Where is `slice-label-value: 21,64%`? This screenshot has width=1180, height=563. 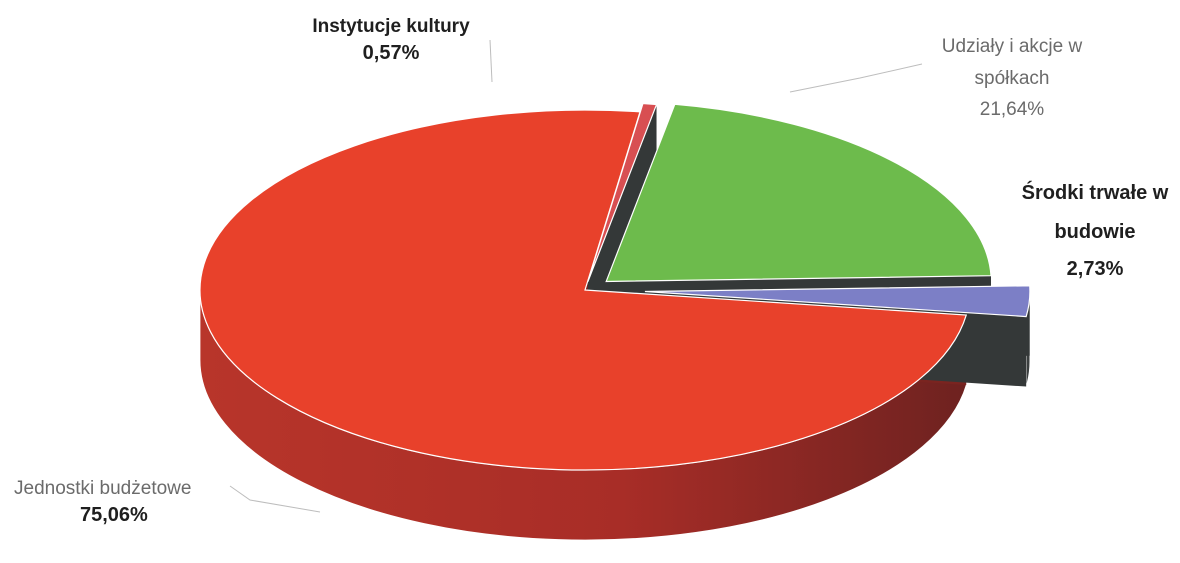
slice-label-value: 21,64% is located at coordinates (1012, 110).